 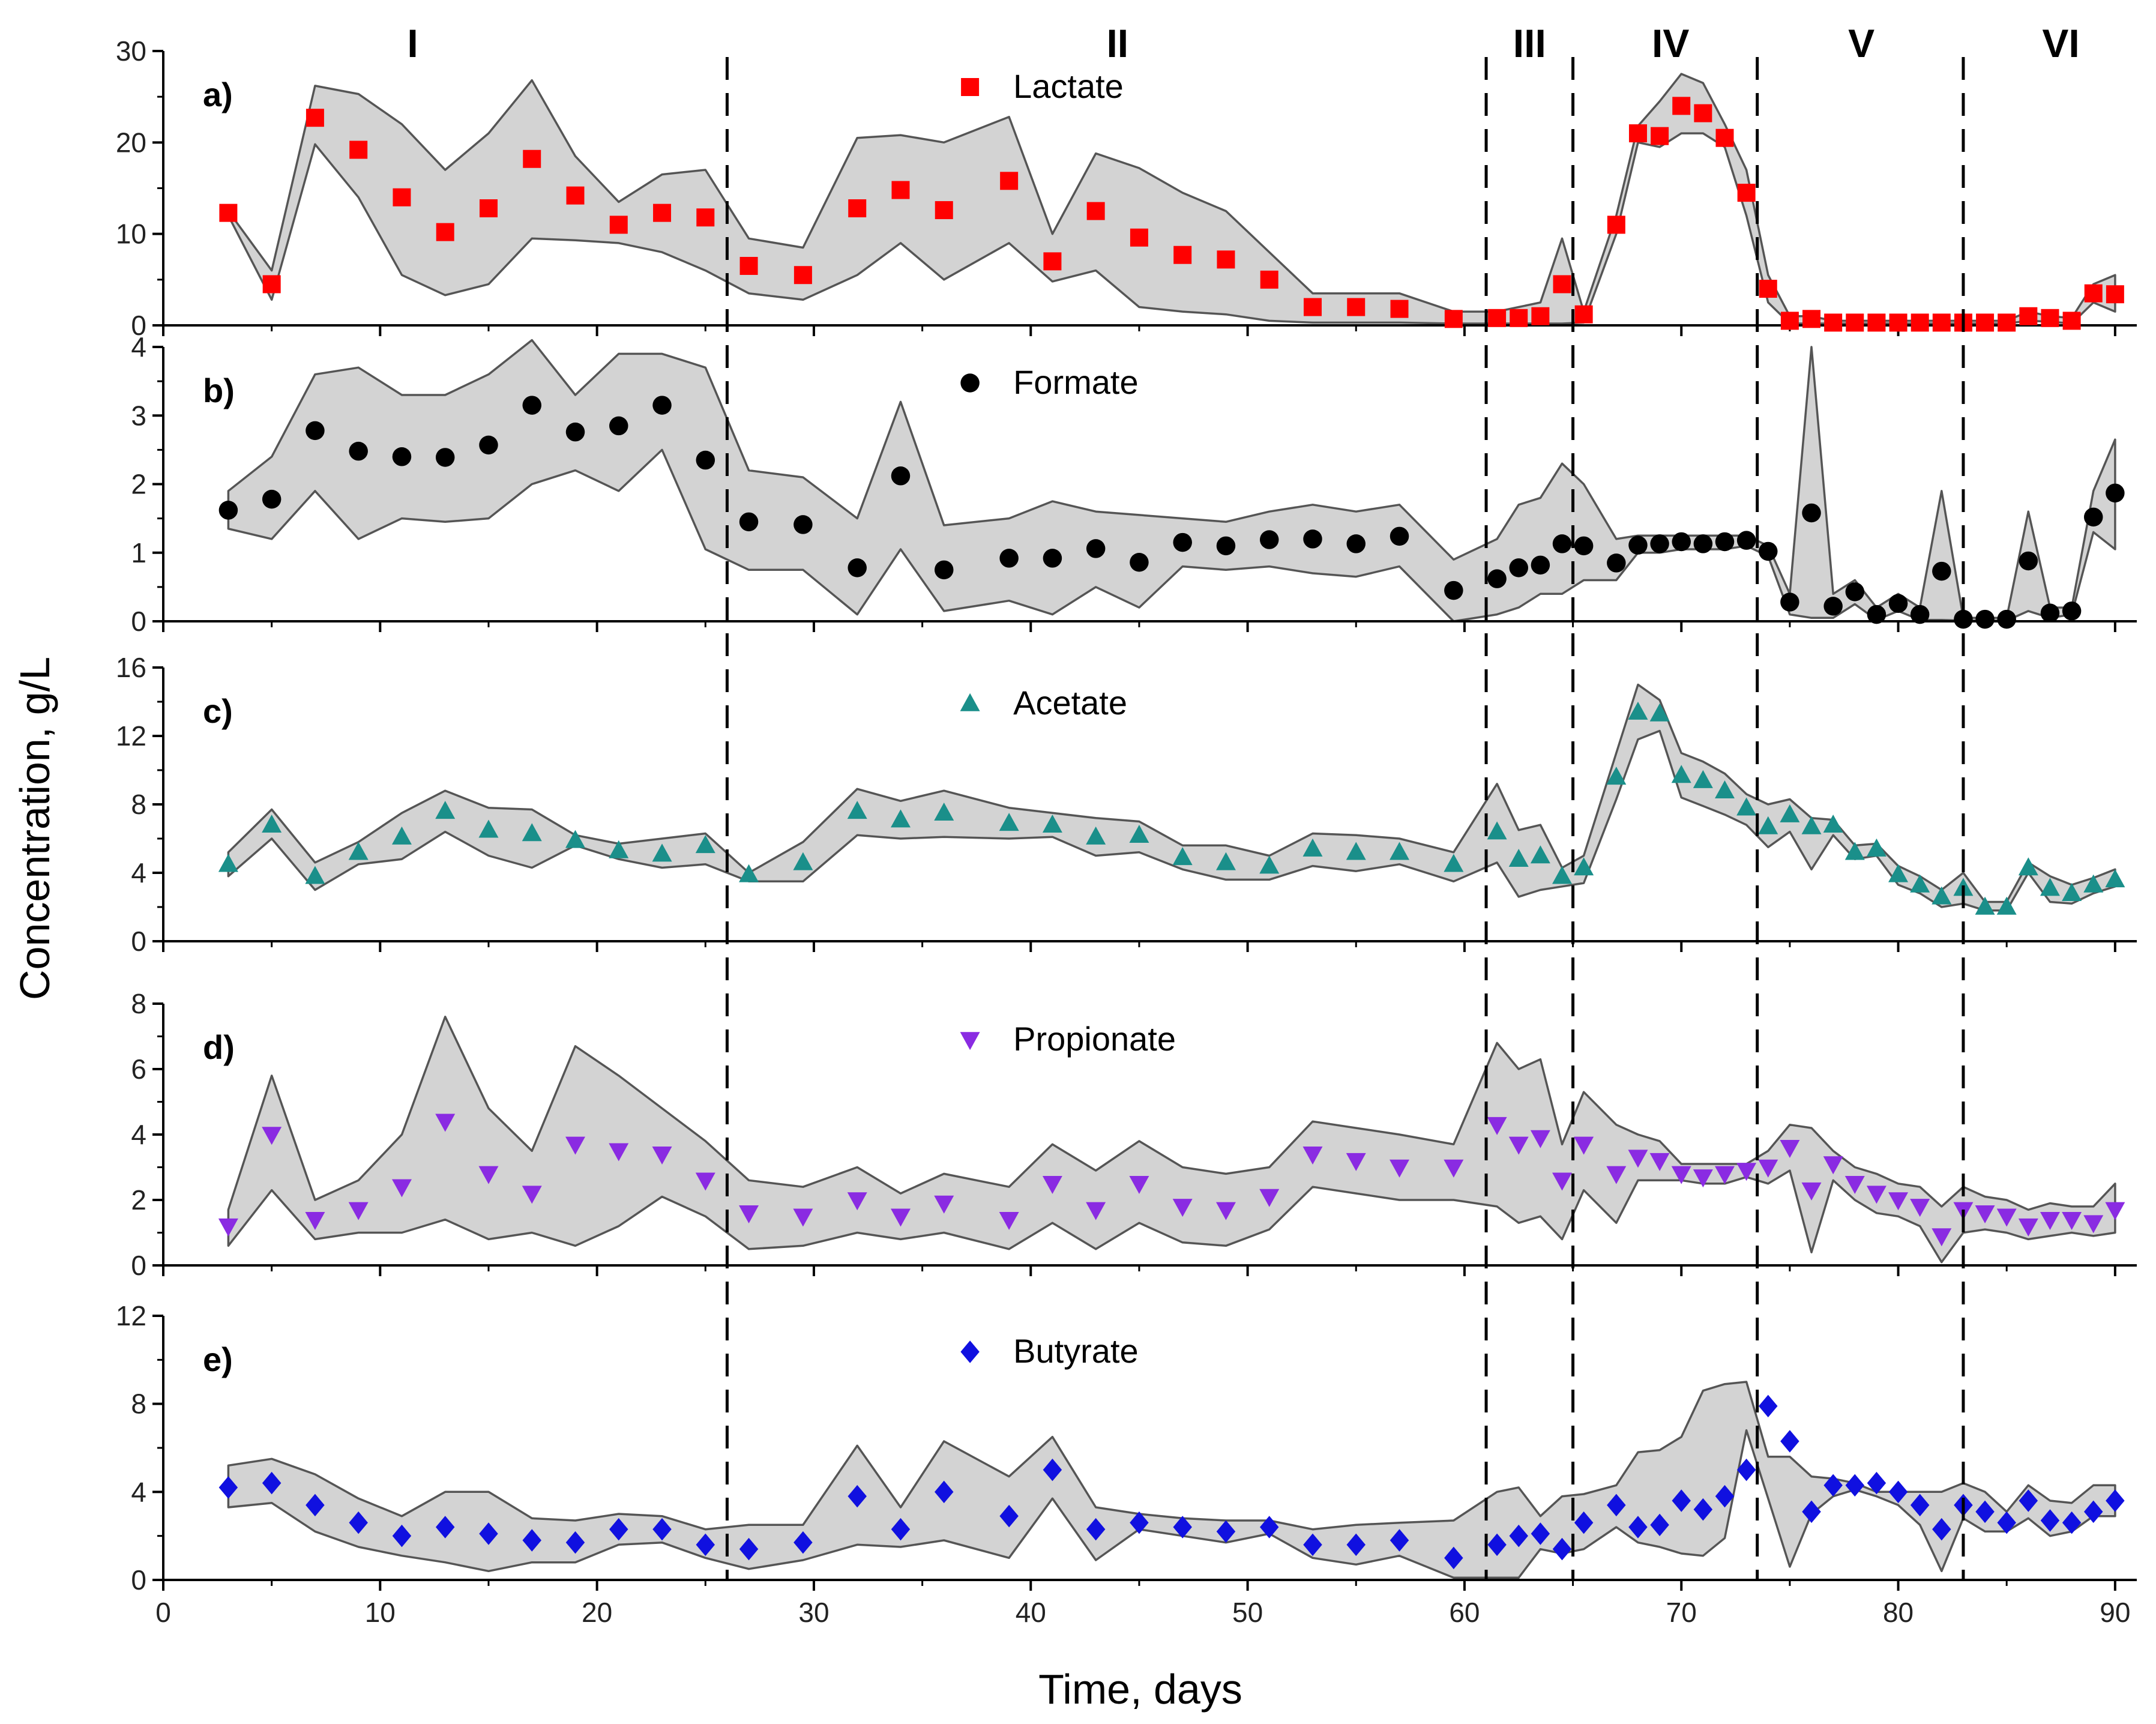 What do you see at coordinates (1171, 798) in the screenshot?
I see `acetate-range-band` at bounding box center [1171, 798].